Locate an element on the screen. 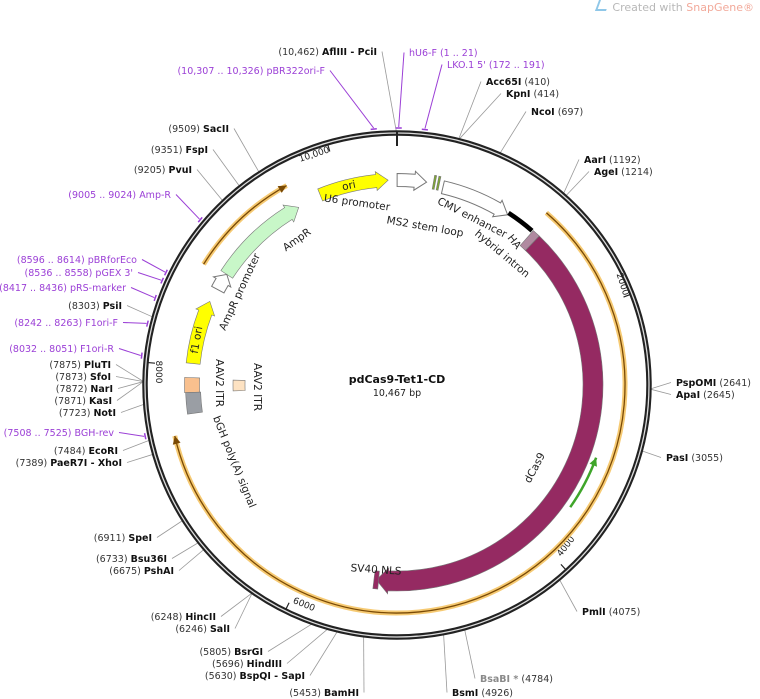  enzyme-apai: ApaI (2645) is located at coordinates (705, 395).